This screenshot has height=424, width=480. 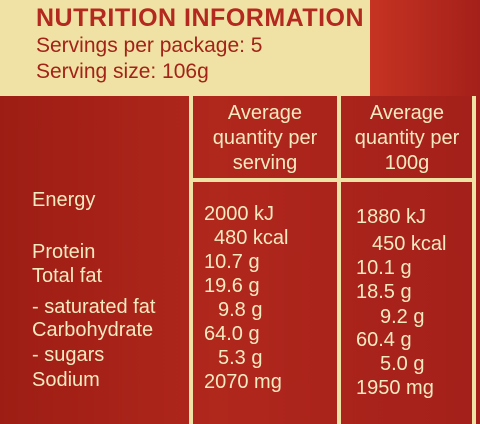 What do you see at coordinates (239, 214) in the screenshot?
I see `value-per-serving: 2000 kJ` at bounding box center [239, 214].